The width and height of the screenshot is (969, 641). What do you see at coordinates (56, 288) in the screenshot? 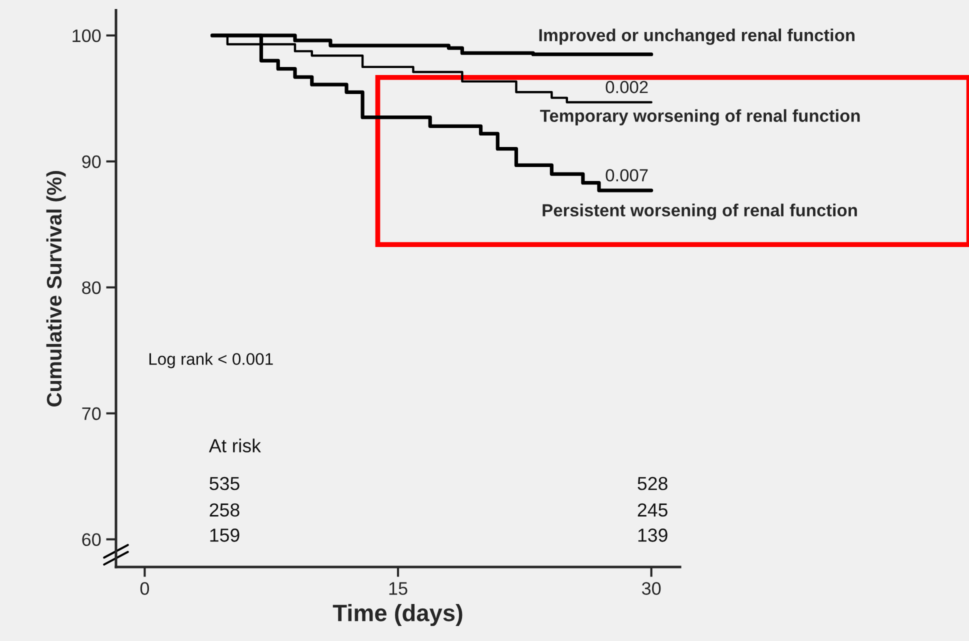
I see `y-axis-title: Cumulative Survival (%)` at bounding box center [56, 288].